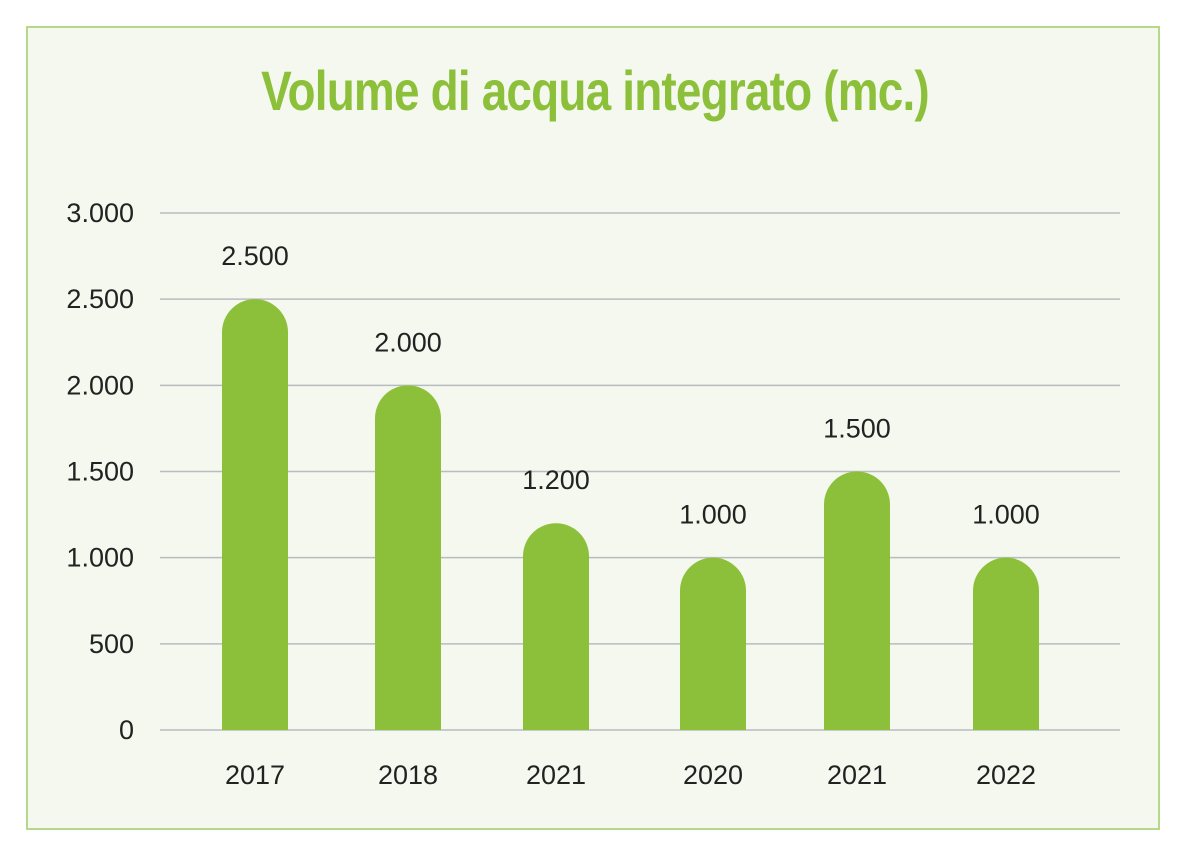  Describe the element at coordinates (100, 385) in the screenshot. I see `y-tick-label: 2.000` at that location.